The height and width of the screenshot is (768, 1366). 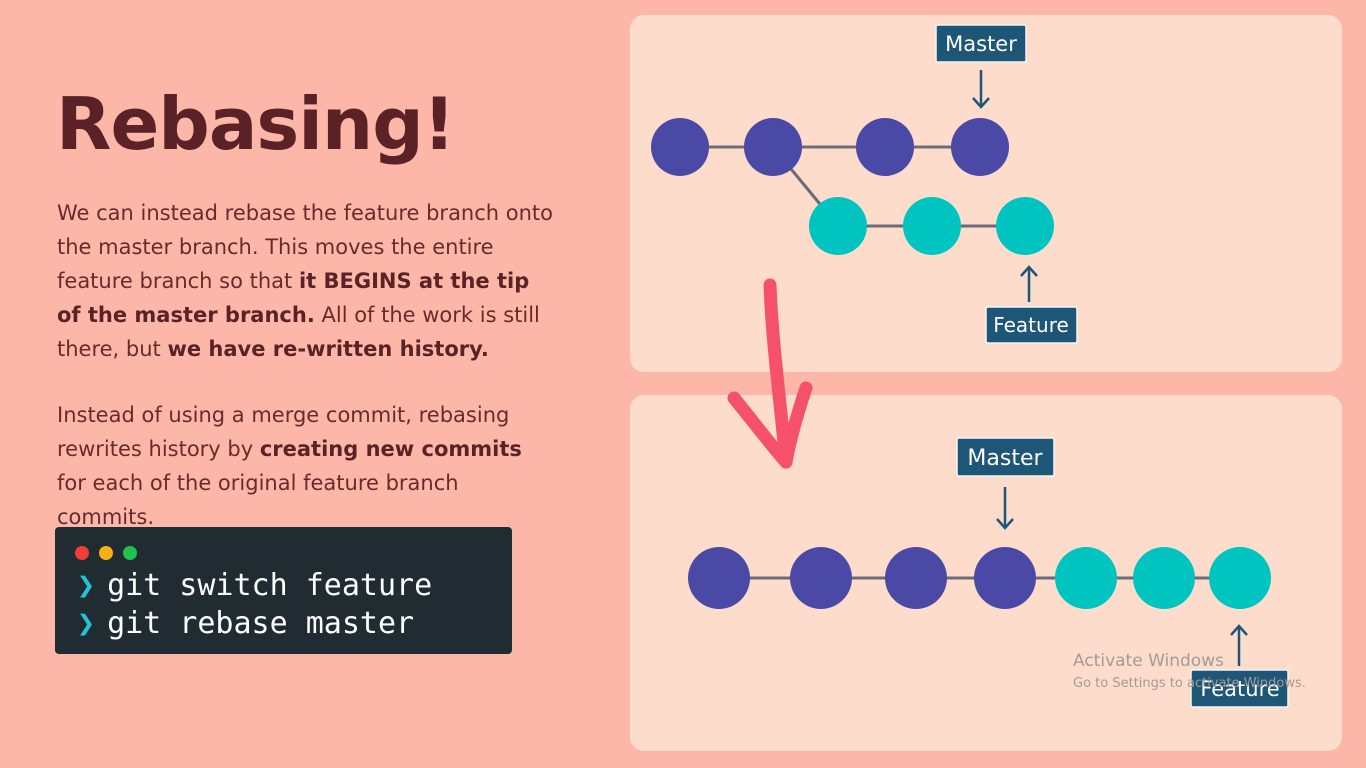 I want to click on activate-windows-title: Activate Windows, so click(x=1148, y=661).